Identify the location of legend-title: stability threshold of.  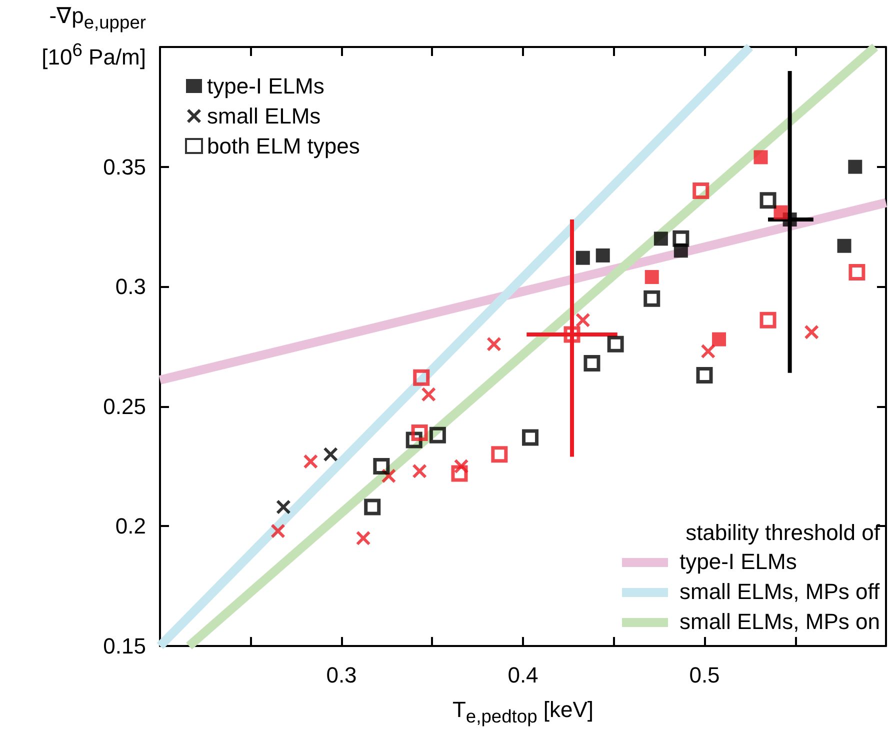
(782, 533).